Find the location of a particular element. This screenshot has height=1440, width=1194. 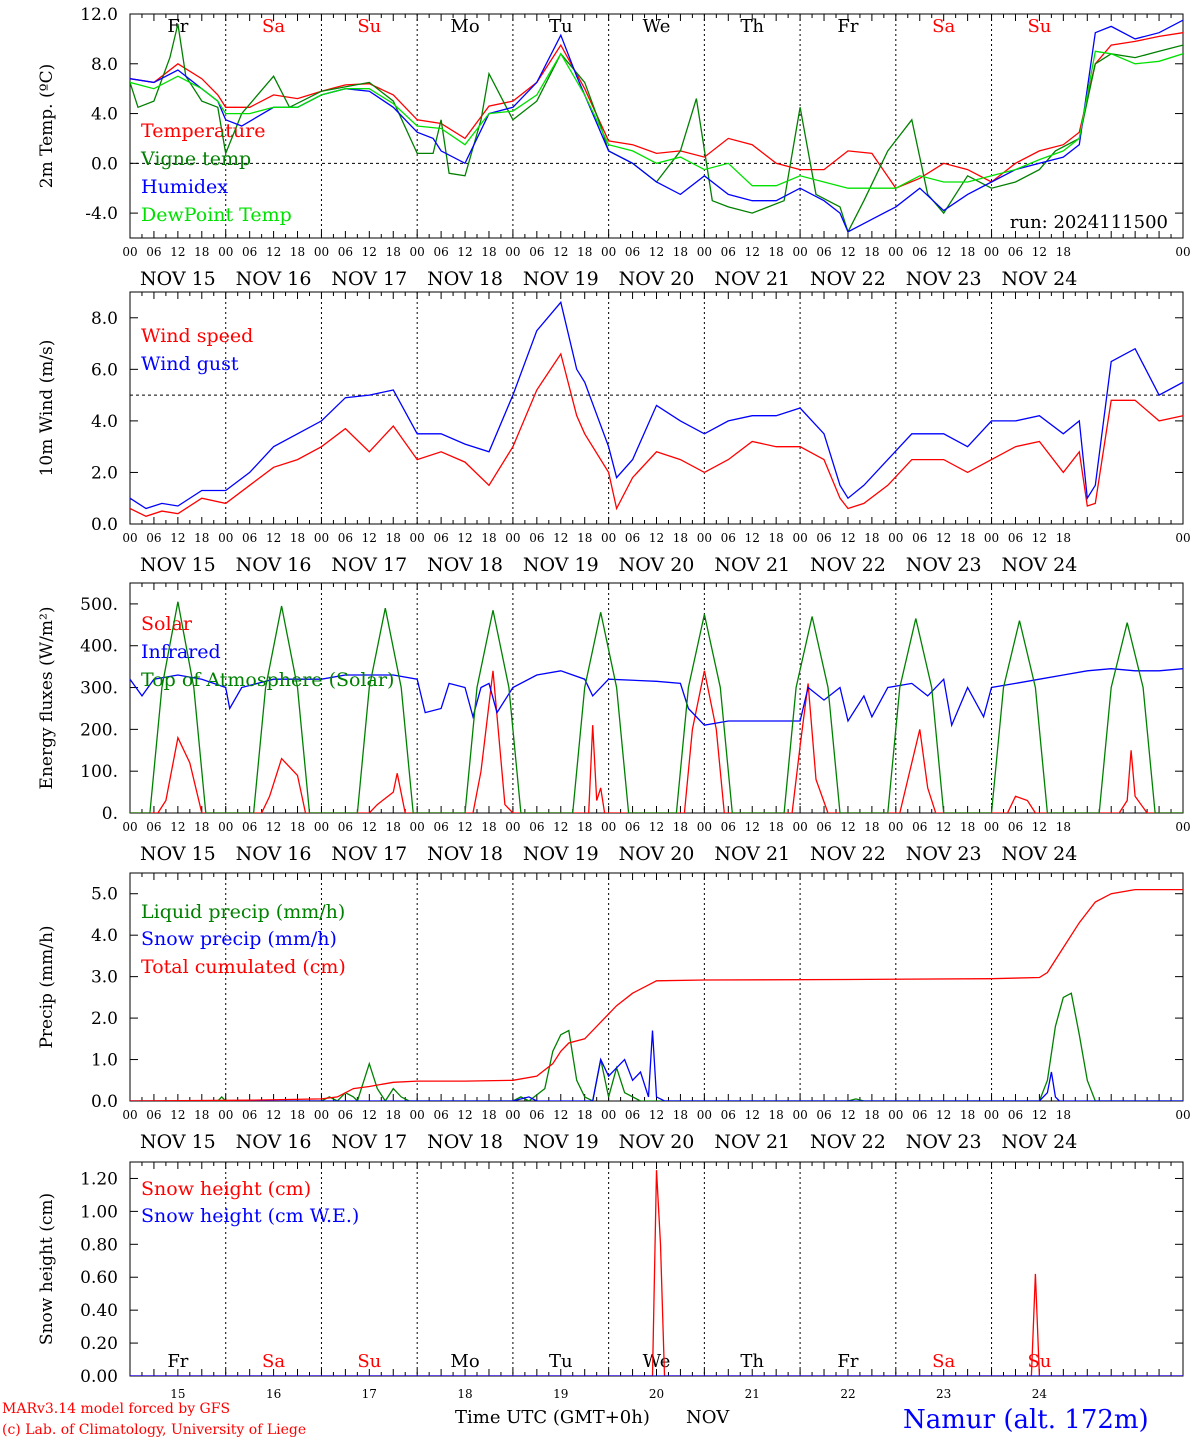

plot-frame is located at coordinates (656, 408).